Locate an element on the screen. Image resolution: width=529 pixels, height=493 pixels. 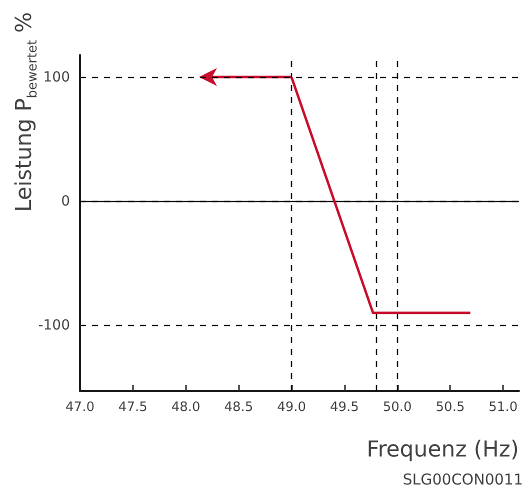
y-tick-label: 100 is located at coordinates (56, 77).